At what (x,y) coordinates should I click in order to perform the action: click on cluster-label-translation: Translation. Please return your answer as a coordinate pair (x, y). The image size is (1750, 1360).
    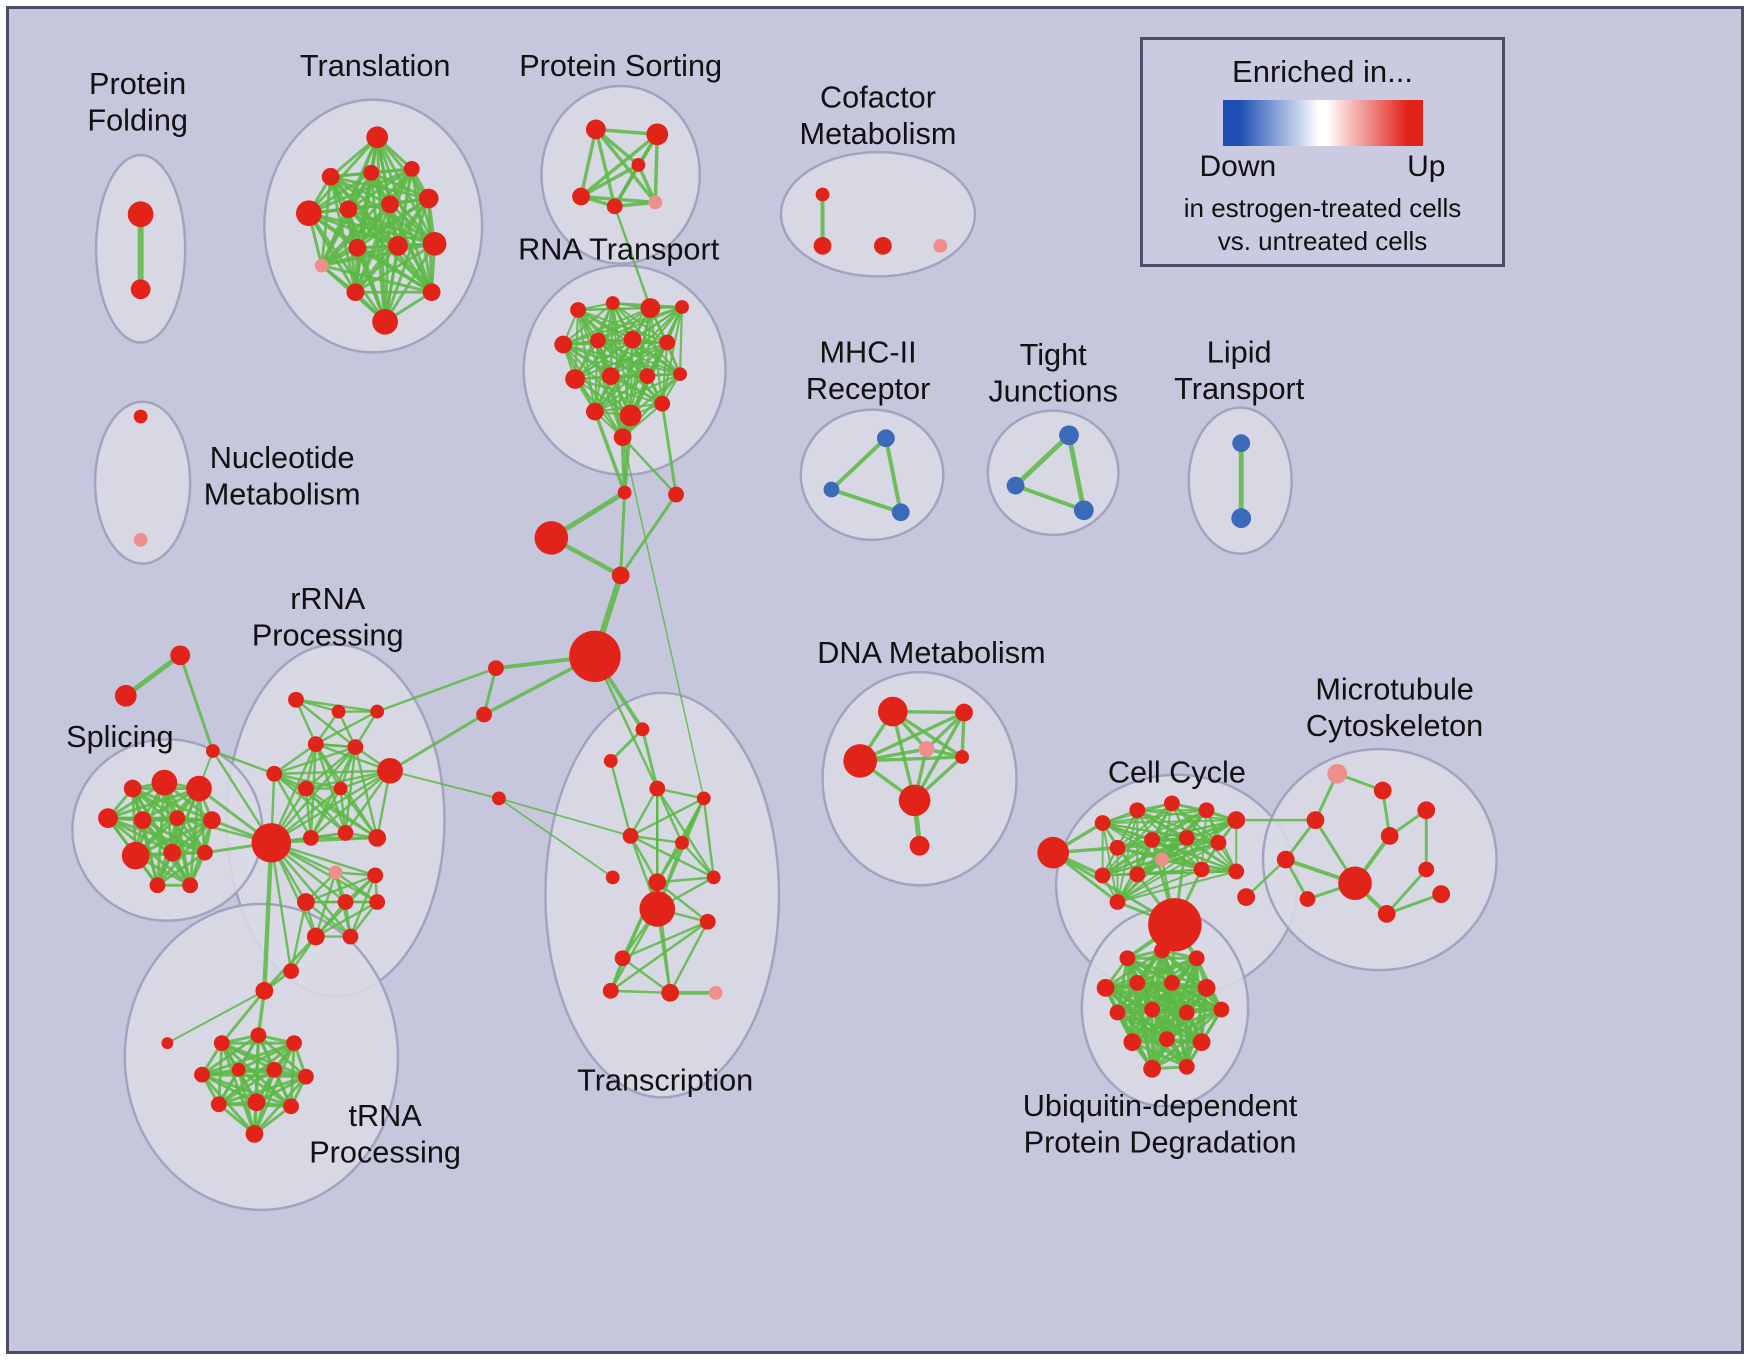
    Looking at the image, I should click on (375, 66).